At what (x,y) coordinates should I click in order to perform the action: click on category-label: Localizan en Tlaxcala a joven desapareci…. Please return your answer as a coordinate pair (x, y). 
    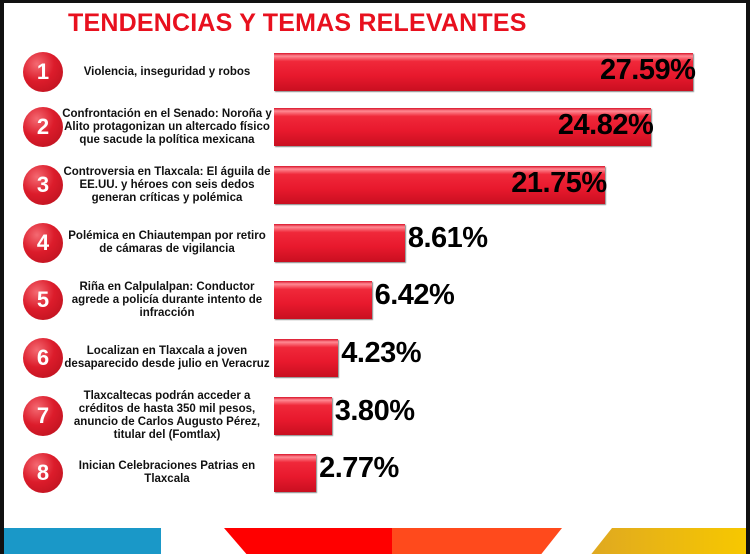
    Looking at the image, I should click on (167, 357).